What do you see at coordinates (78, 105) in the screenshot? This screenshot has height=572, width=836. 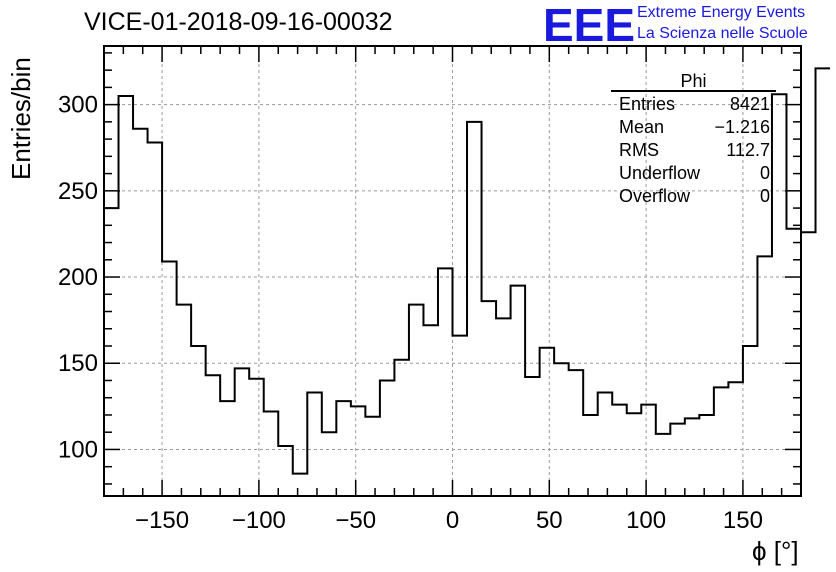 I see `y-tick-label: 300` at bounding box center [78, 105].